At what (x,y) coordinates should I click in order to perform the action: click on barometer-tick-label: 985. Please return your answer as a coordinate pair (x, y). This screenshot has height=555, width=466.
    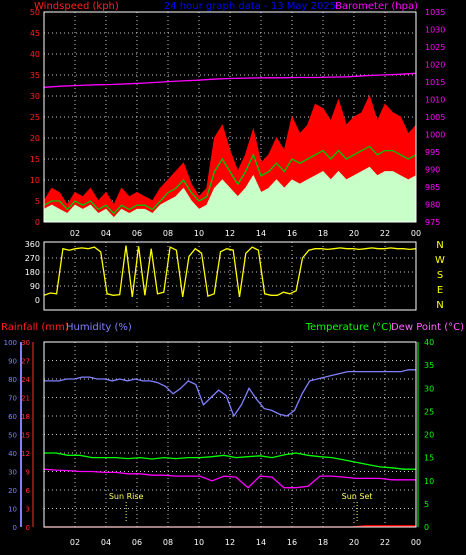
    Looking at the image, I should click on (432, 187).